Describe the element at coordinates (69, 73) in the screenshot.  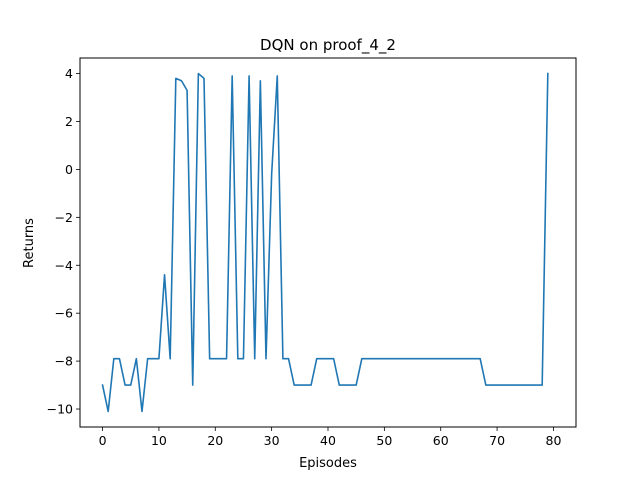
I see `y-tick-label: 4` at that location.